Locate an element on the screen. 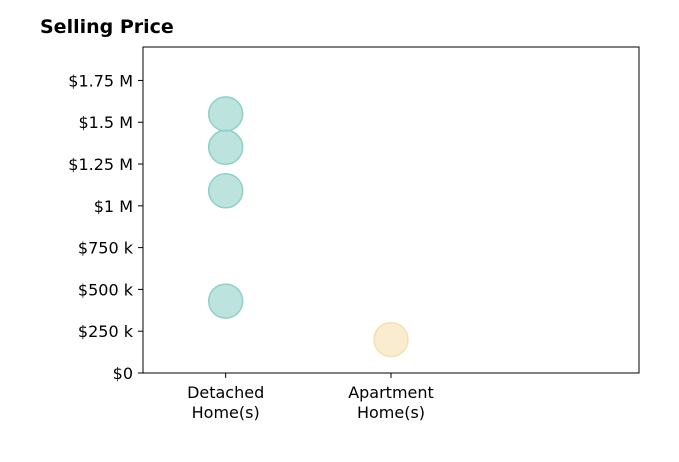 This screenshot has width=679, height=462. y-tick-label: $1.25 M is located at coordinates (100, 164).